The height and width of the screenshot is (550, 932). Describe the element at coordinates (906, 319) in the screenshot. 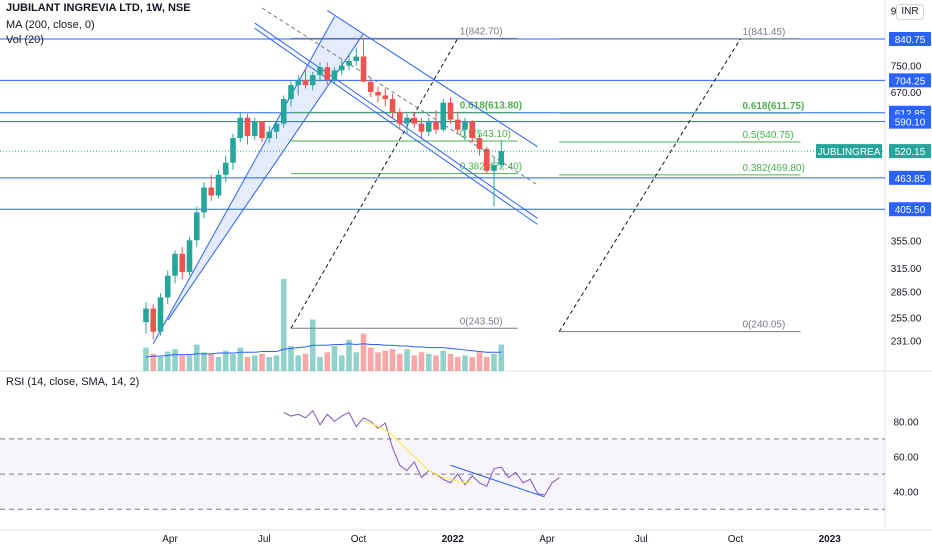

I see `price-tick-label: 255.00` at that location.